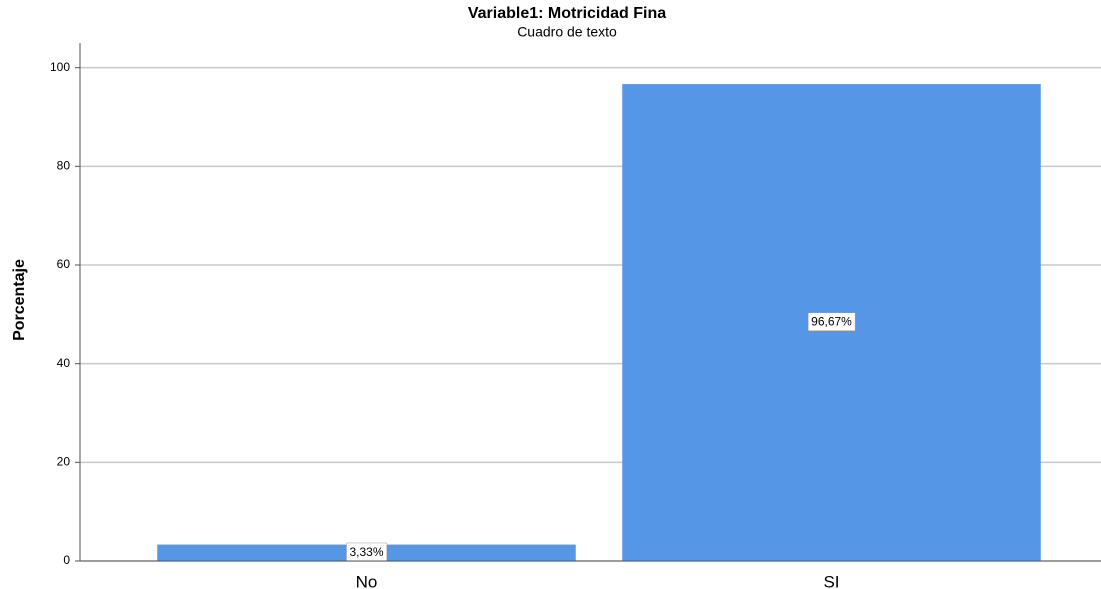 The image size is (1101, 589). Describe the element at coordinates (567, 32) in the screenshot. I see `chart-subtitle: Cuadro de texto` at that location.